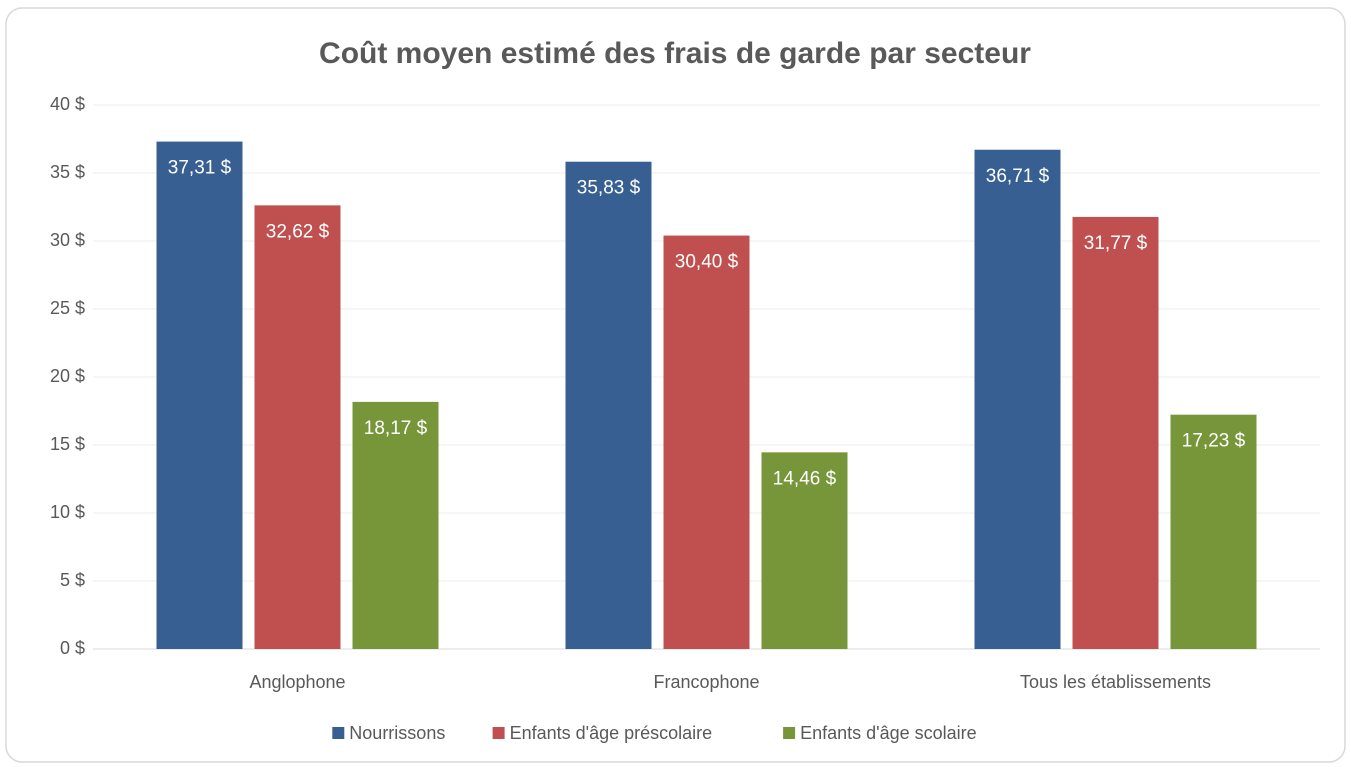  What do you see at coordinates (1115, 682) in the screenshot?
I see `x-tick-label: Tous les établissements` at bounding box center [1115, 682].